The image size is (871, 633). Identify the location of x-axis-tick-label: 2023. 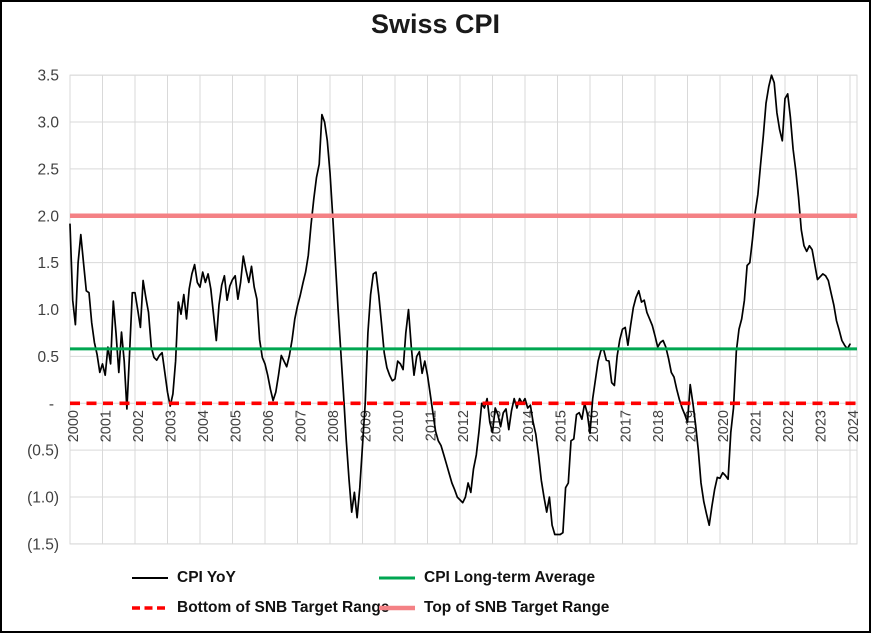
(822, 426).